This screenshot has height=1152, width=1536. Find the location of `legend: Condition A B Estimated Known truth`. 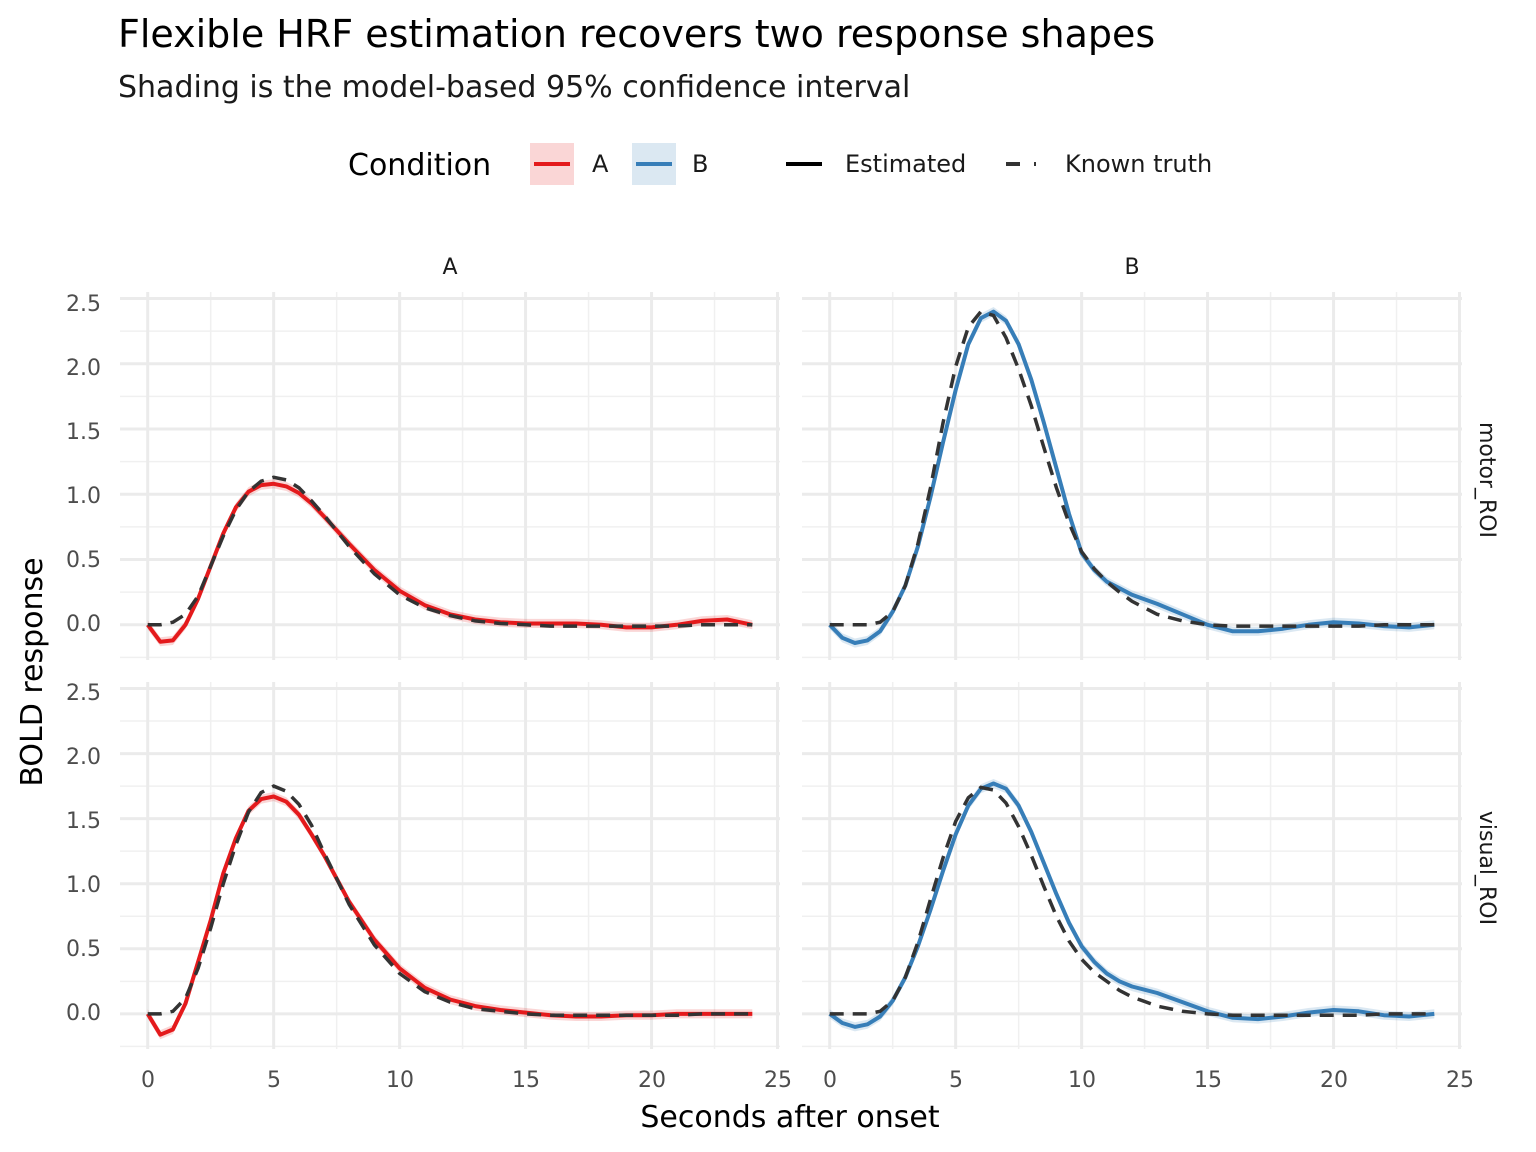

legend: Condition A B Estimated Known truth is located at coordinates (780, 164).